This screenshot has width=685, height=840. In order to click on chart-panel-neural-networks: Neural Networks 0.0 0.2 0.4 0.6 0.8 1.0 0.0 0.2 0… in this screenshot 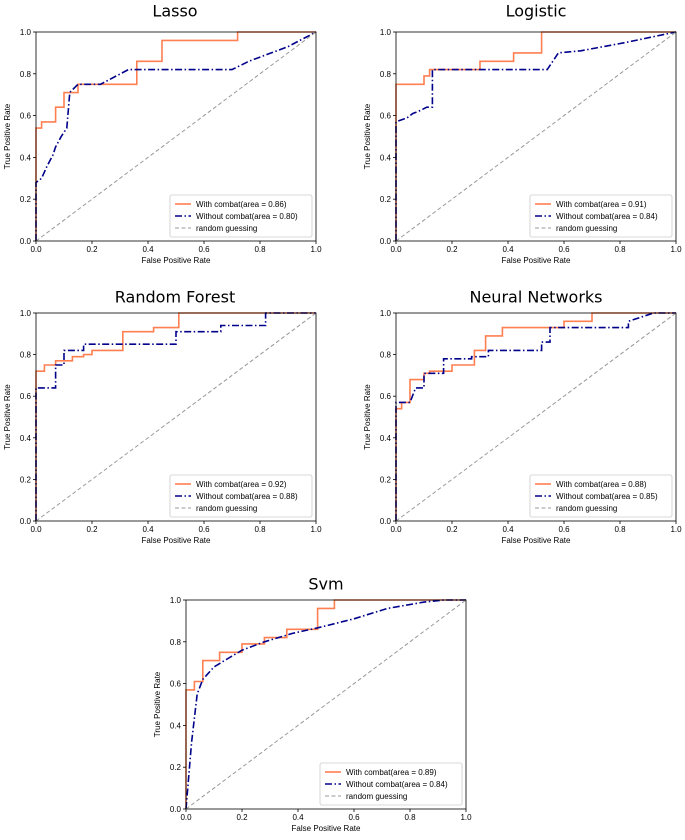, I will do `click(522, 417)`.